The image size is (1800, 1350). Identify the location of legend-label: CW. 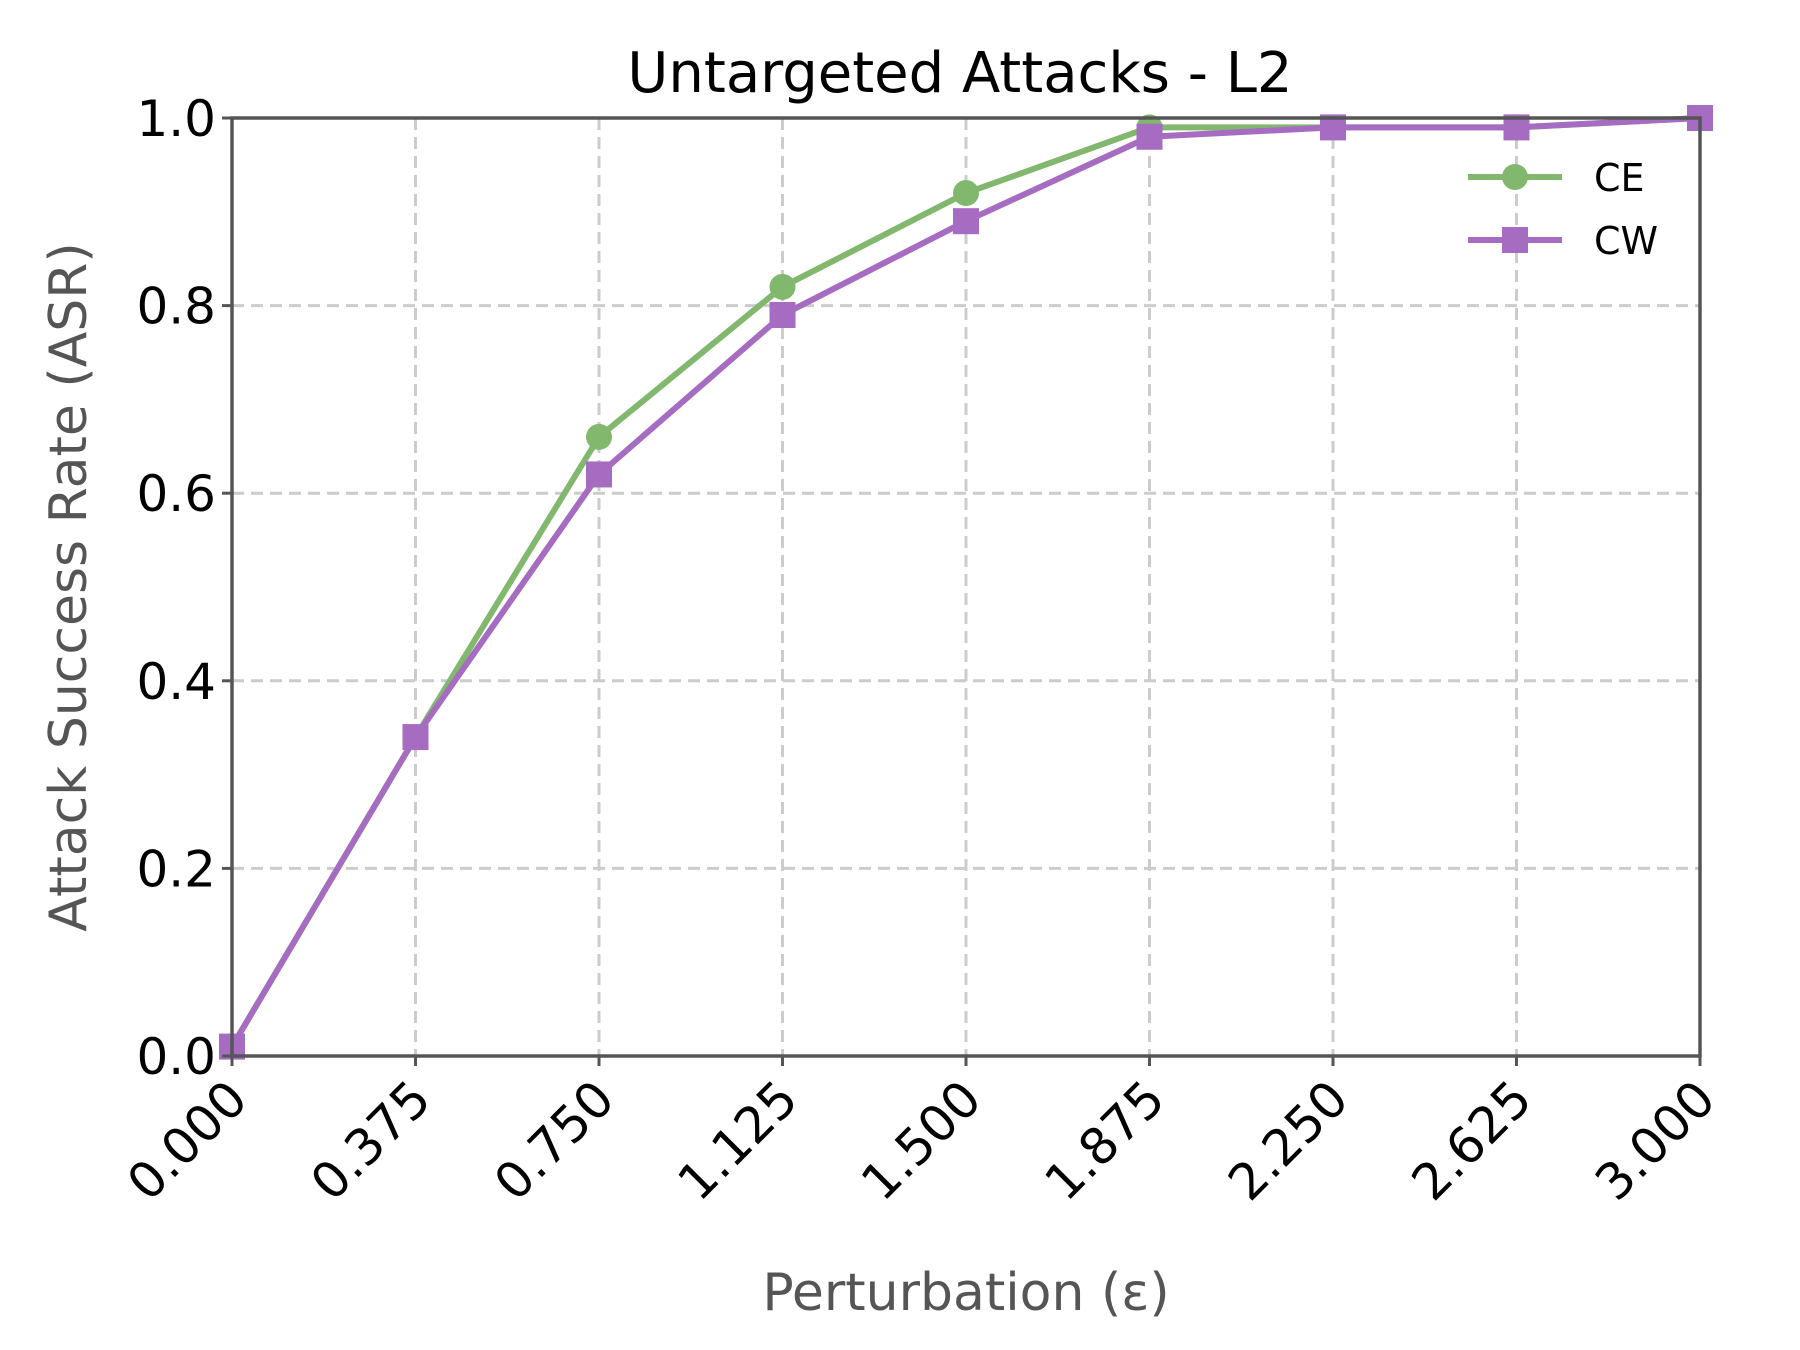
(1626, 241).